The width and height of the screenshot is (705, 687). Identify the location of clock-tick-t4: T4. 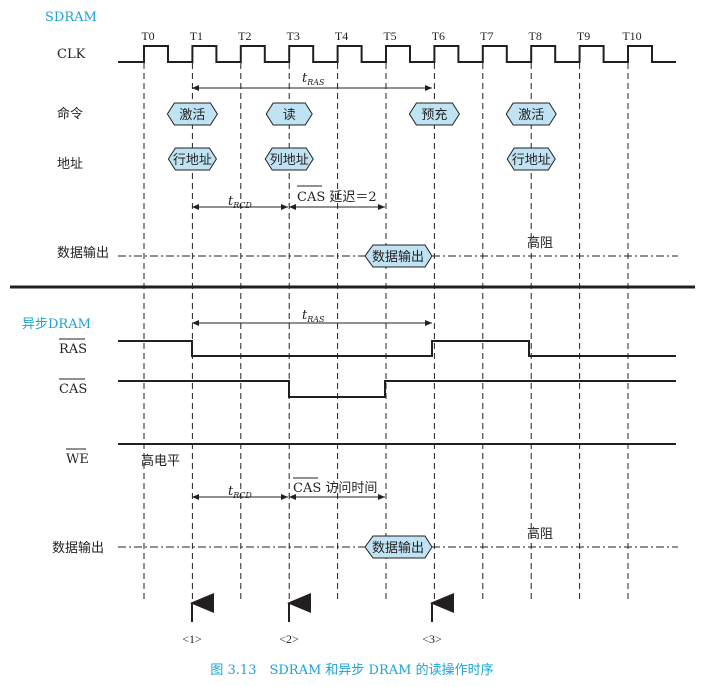
(341, 36).